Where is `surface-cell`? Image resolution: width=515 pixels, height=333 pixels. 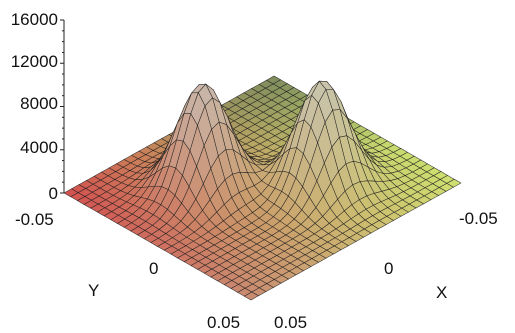
surface-cell is located at coordinates (251, 296).